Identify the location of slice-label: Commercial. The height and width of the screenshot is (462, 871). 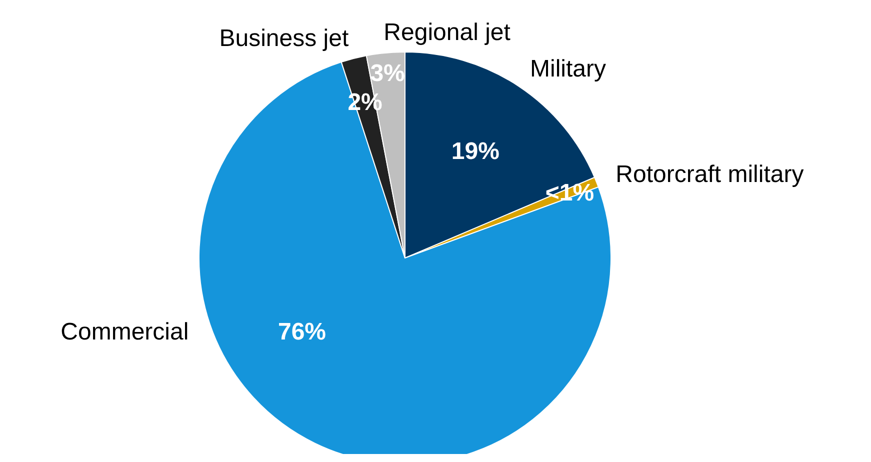
(124, 332).